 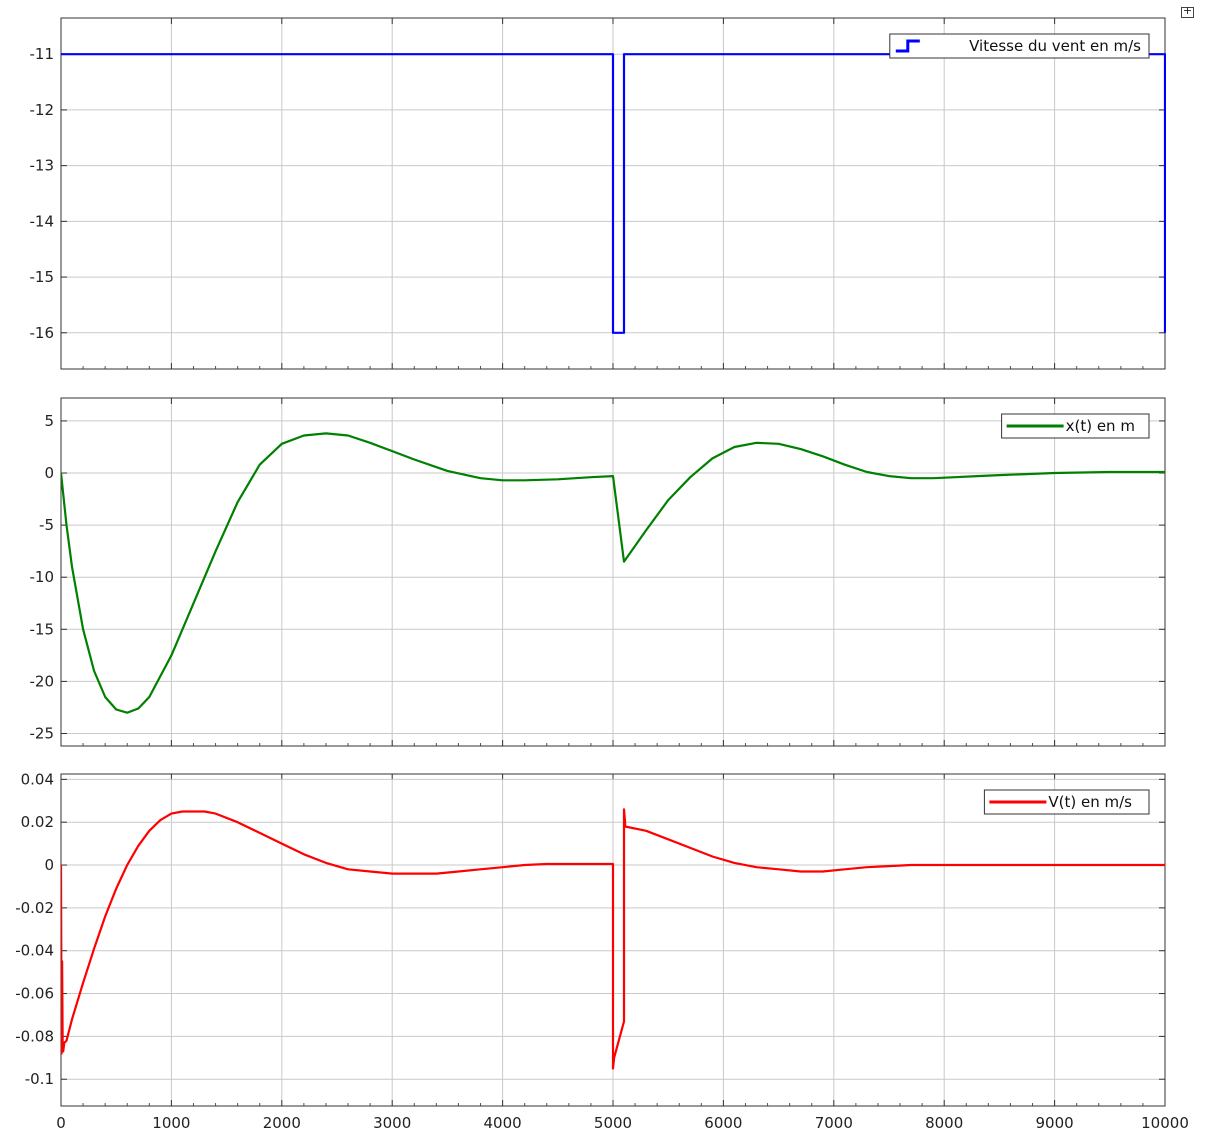 What do you see at coordinates (723, 1123) in the screenshot?
I see `x-tick-label: 6000` at bounding box center [723, 1123].